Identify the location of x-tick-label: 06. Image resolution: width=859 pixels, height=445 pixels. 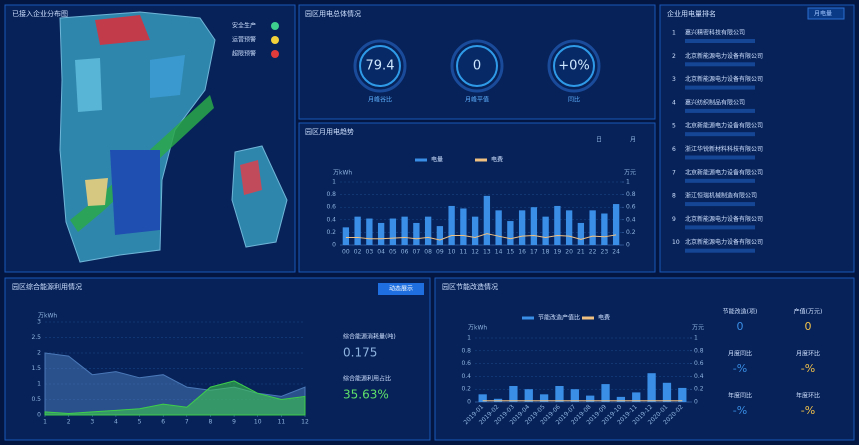
(405, 252).